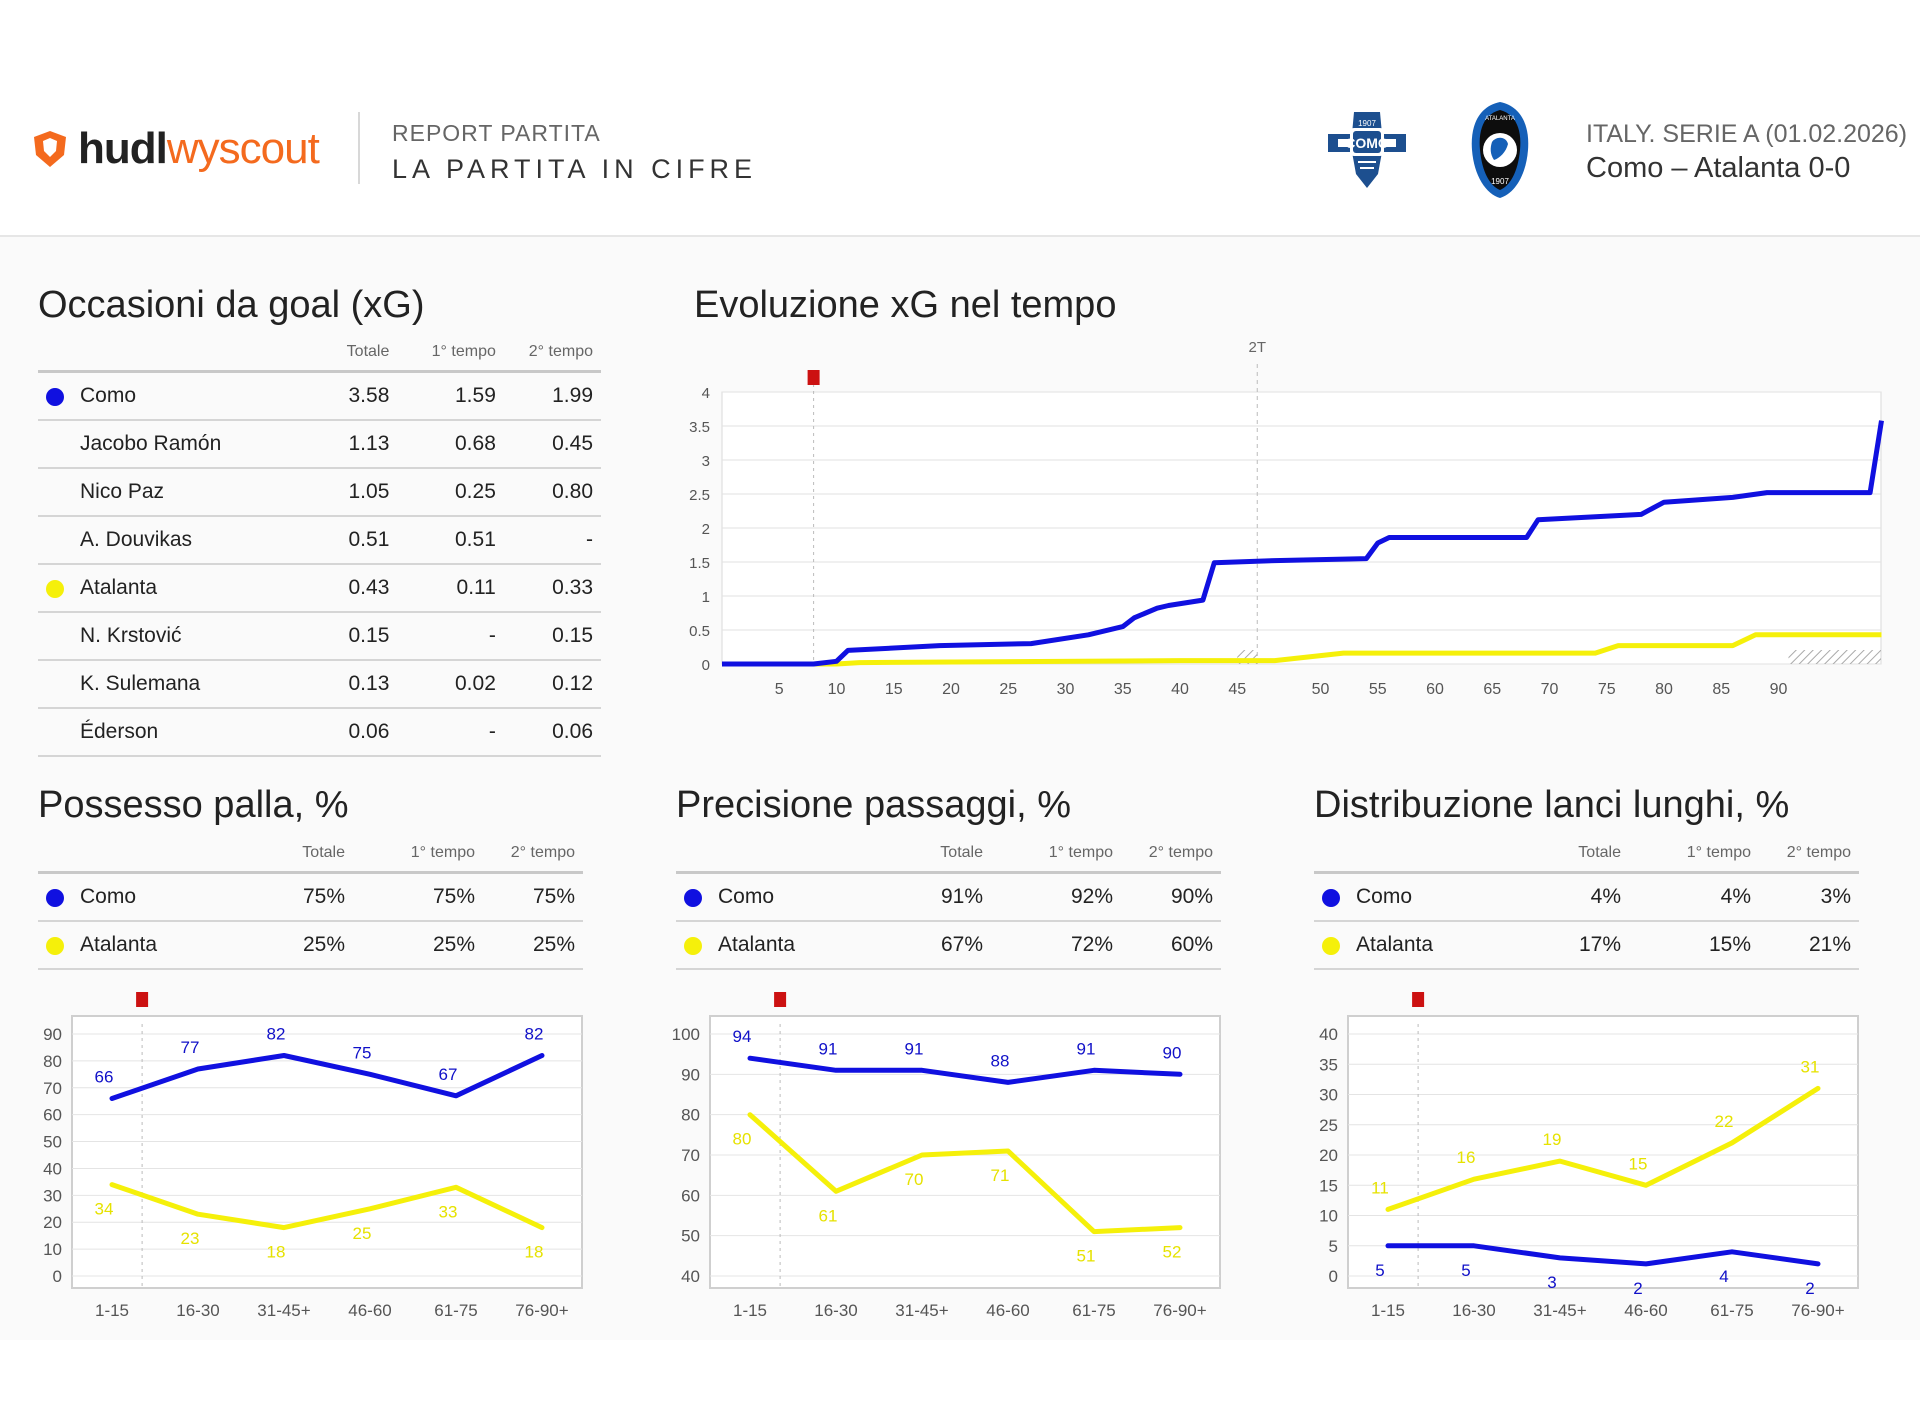 This screenshot has height=1412, width=1920. I want to click on logo-wyscout-text: wyscout, so click(243, 148).